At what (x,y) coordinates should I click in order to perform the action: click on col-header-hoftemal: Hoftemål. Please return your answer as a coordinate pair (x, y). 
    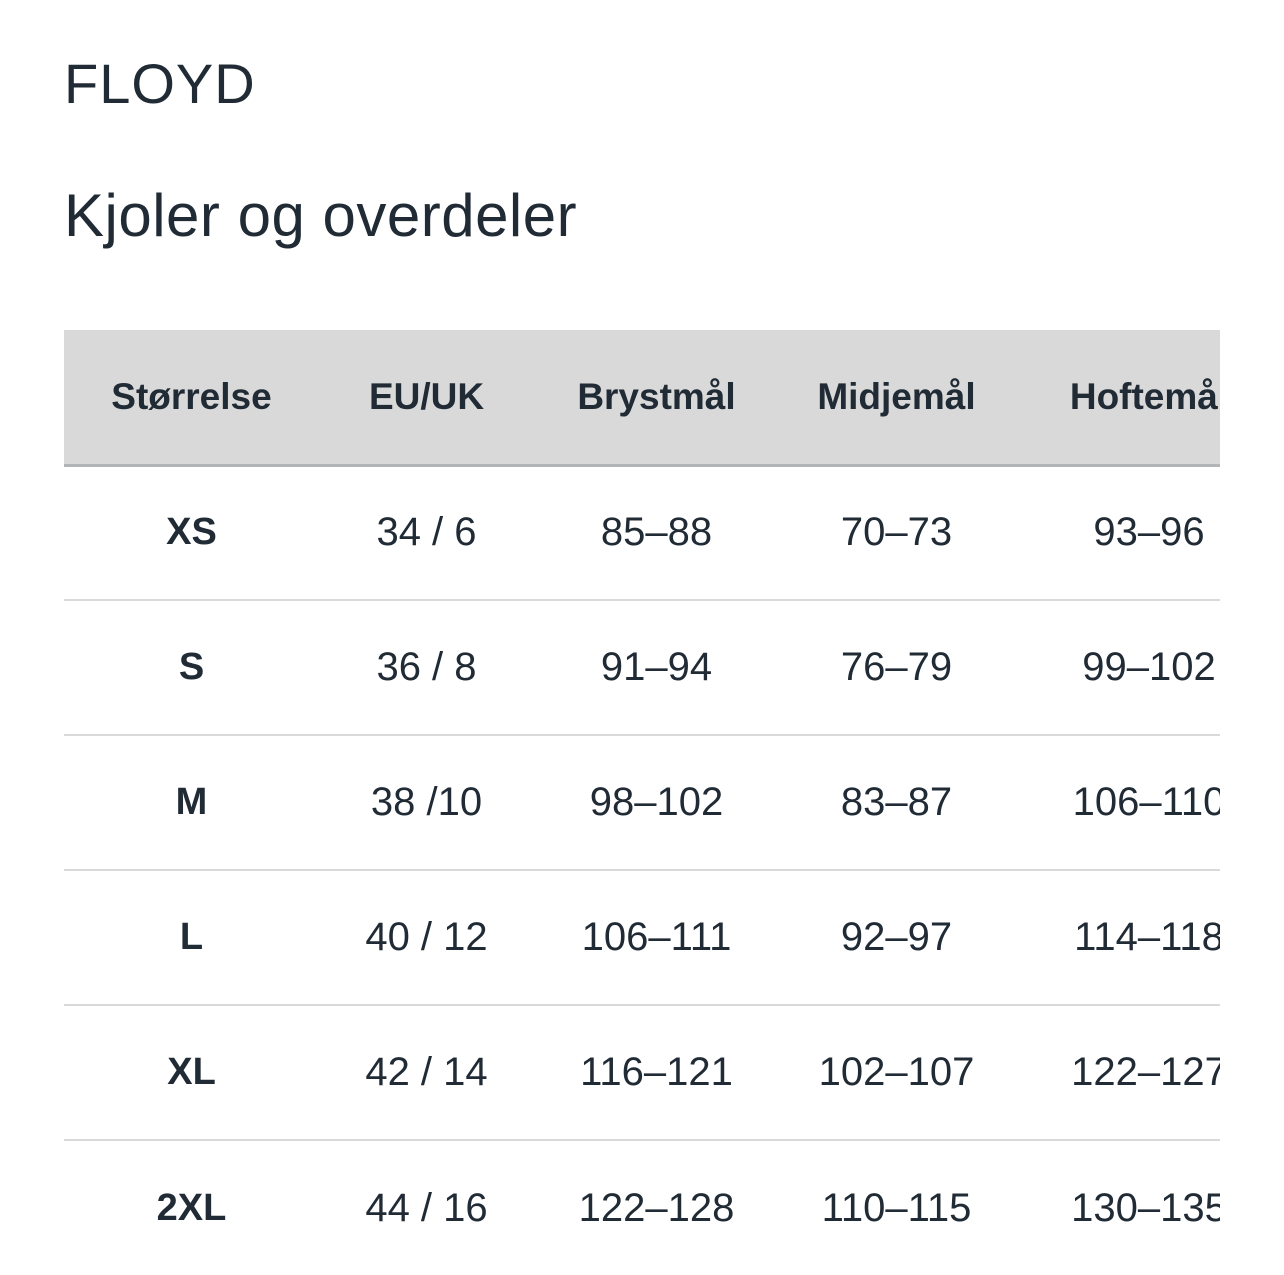
    Looking at the image, I should click on (1117, 398).